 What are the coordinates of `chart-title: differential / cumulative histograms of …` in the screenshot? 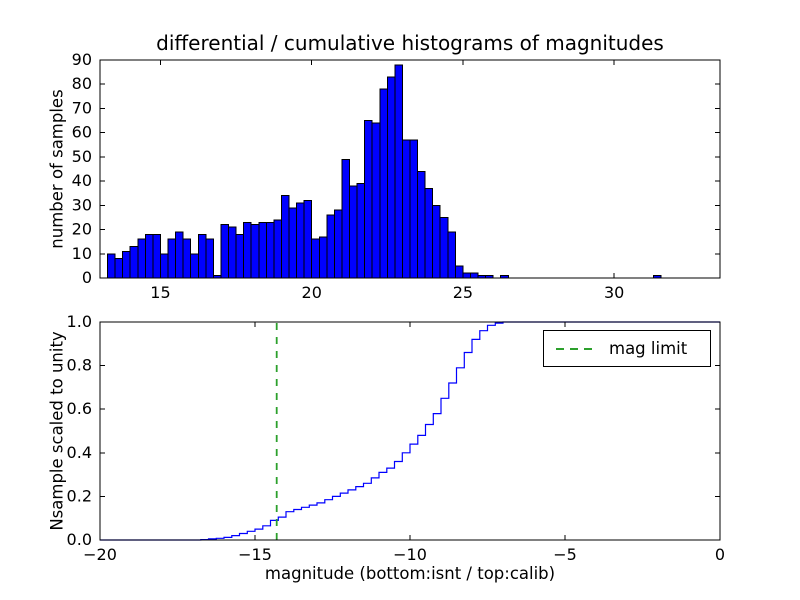 It's located at (410, 43).